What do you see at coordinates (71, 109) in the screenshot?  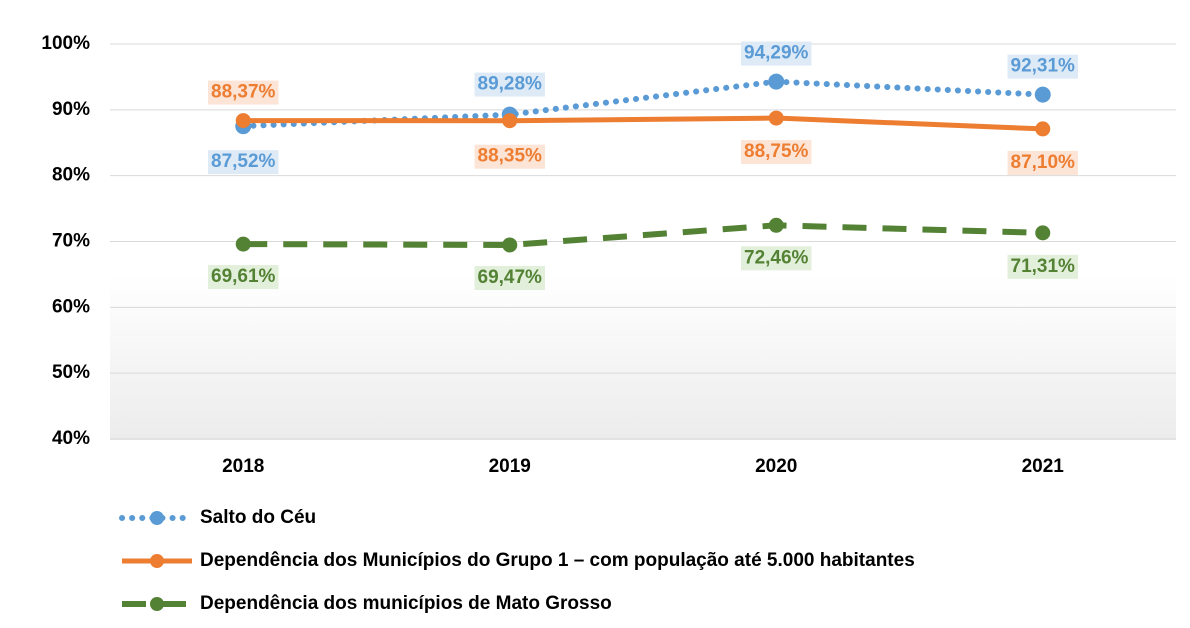 I see `y-tick-label: 90%` at bounding box center [71, 109].